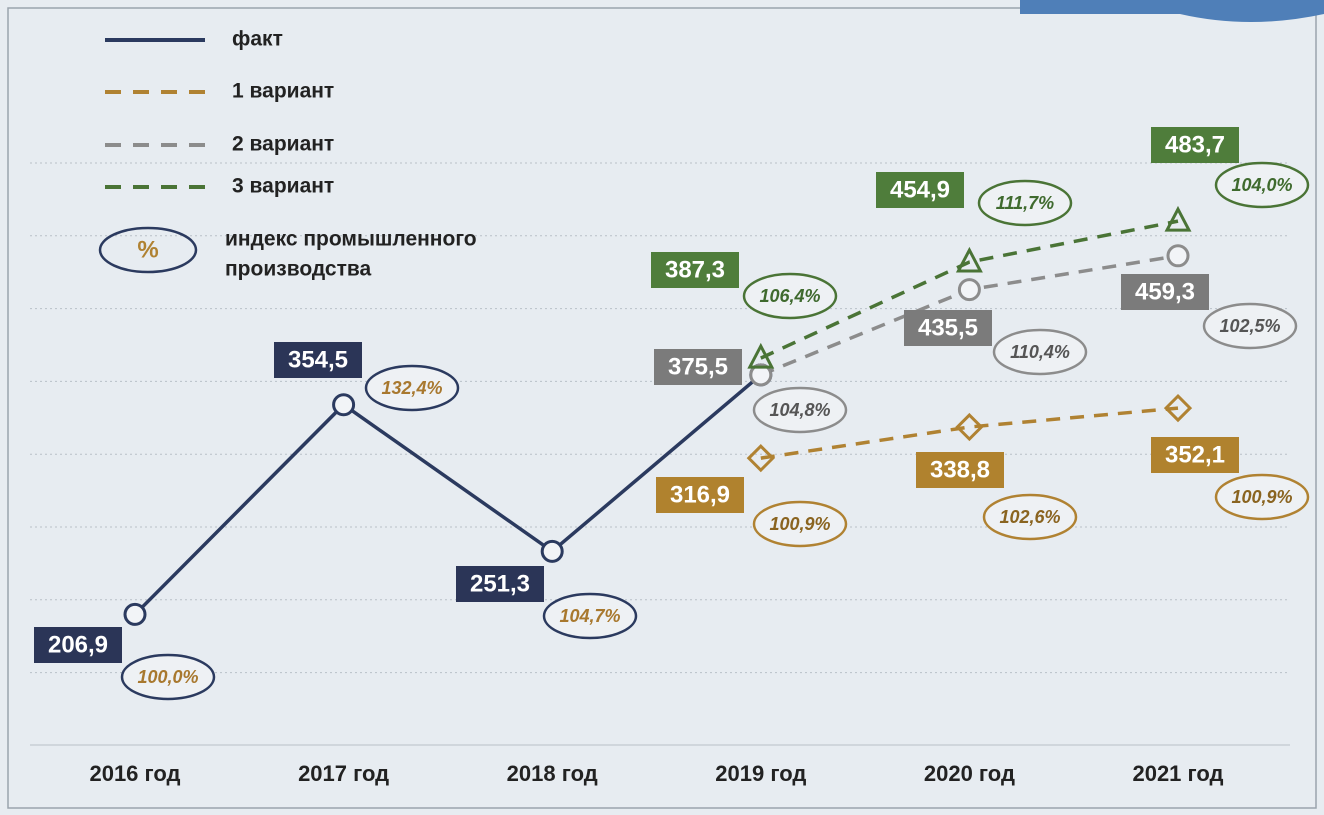 This screenshot has width=1324, height=815. Describe the element at coordinates (283, 91) in the screenshot. I see `legend-label: 1 вариант` at that location.